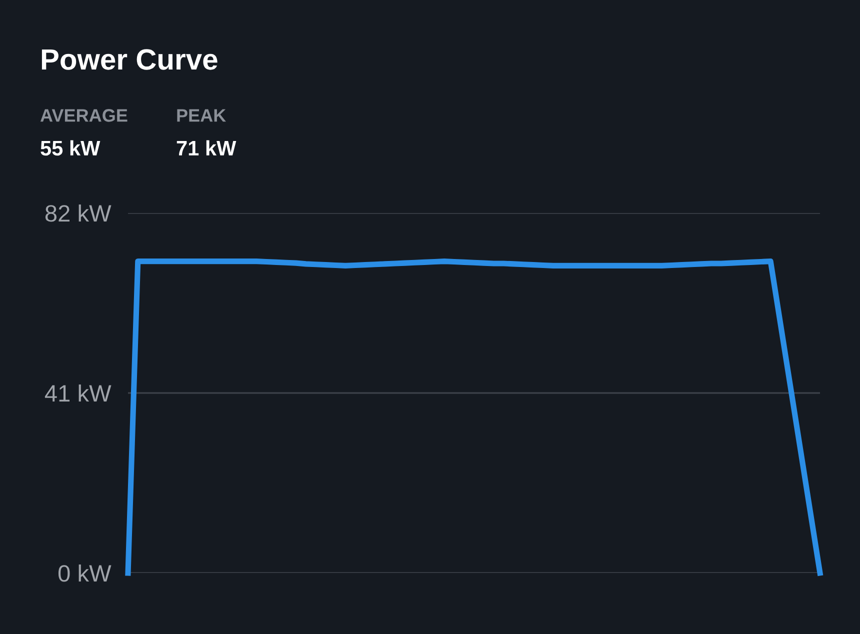  What do you see at coordinates (85, 573) in the screenshot?
I see `y-tick-label: 0 kW` at bounding box center [85, 573].